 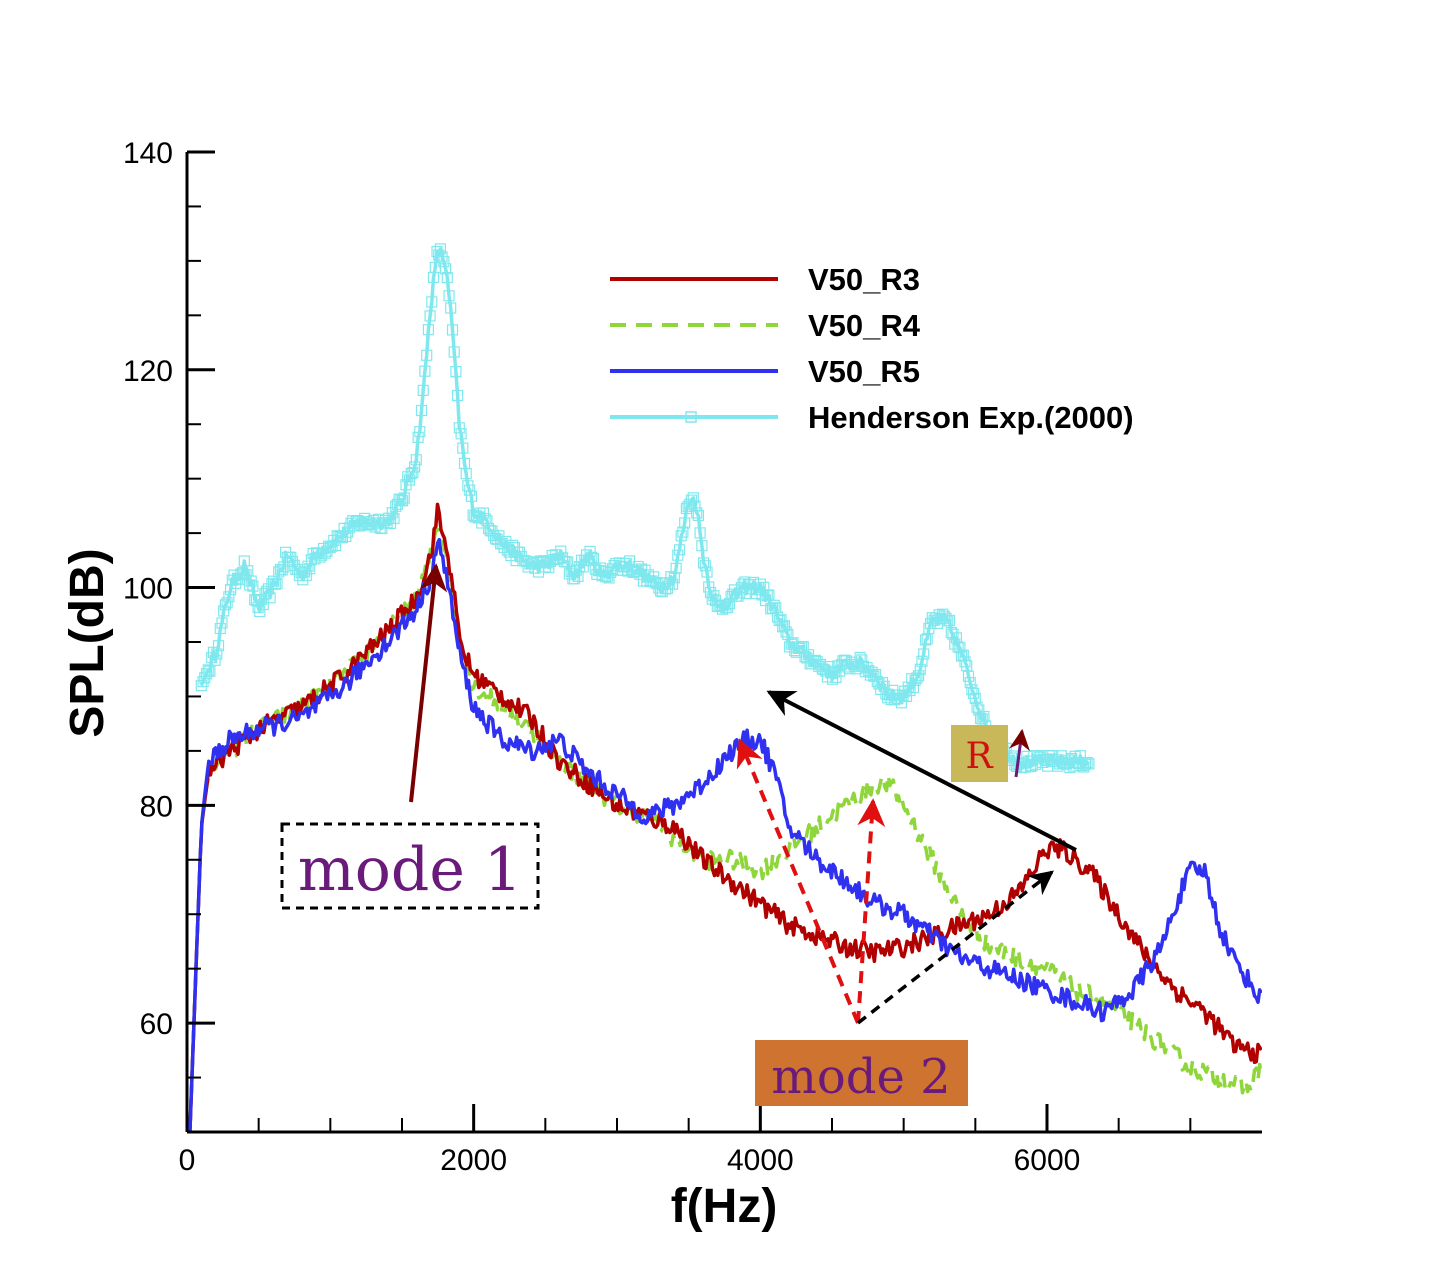 What do you see at coordinates (864, 371) in the screenshot?
I see `legend-label-r5: V50_R5` at bounding box center [864, 371].